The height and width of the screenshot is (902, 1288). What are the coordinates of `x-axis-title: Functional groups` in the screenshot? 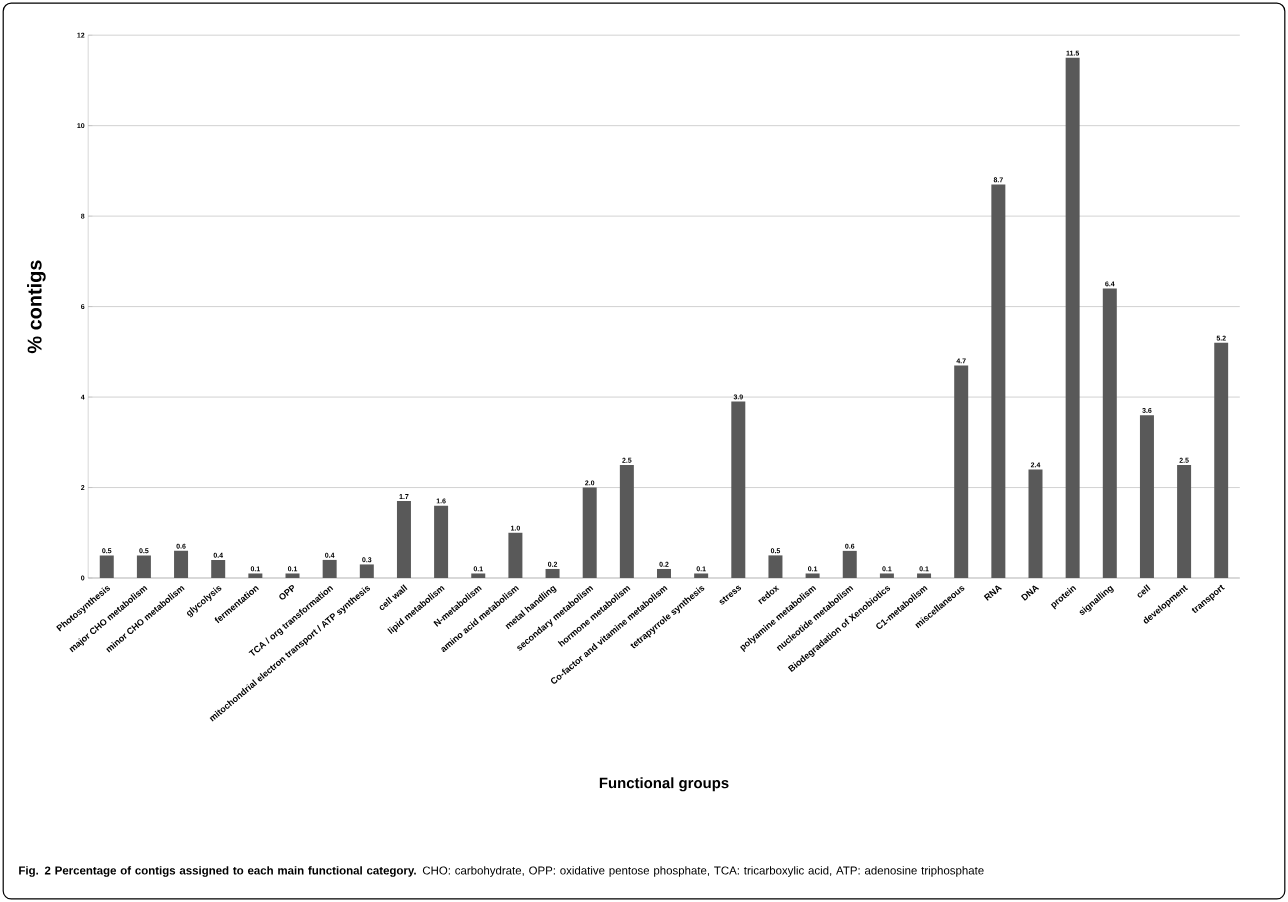 It's located at (664, 784).